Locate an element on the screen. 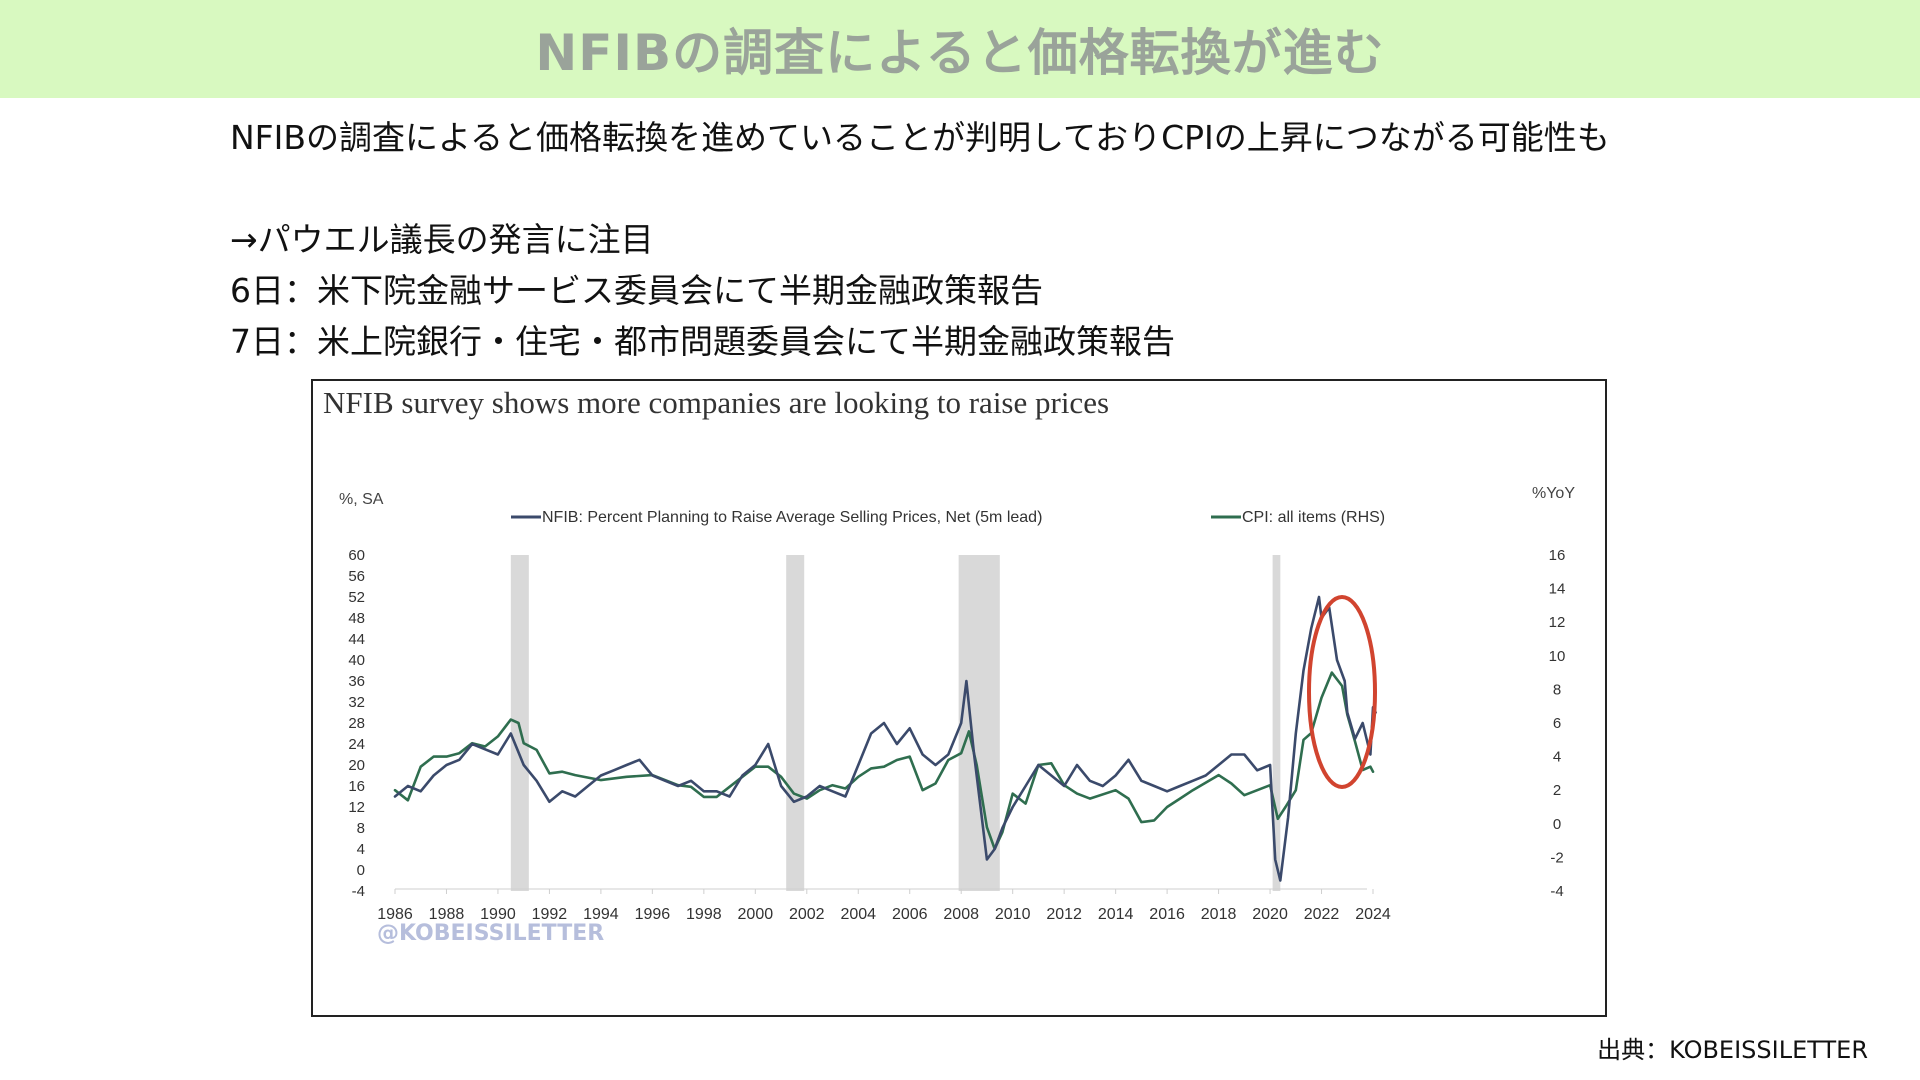 The image size is (1920, 1080). right-tick-label: -4 is located at coordinates (1556, 891).